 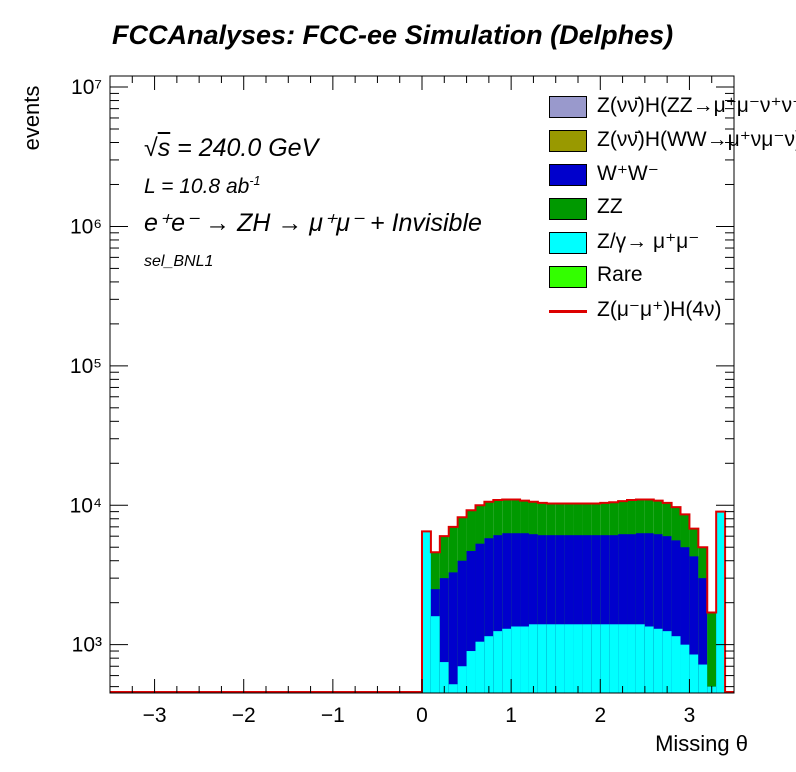 What do you see at coordinates (313, 223) in the screenshot?
I see `process-annotation: e⁺e⁻ → ZH → μ⁺μ⁻ + Invisible` at bounding box center [313, 223].